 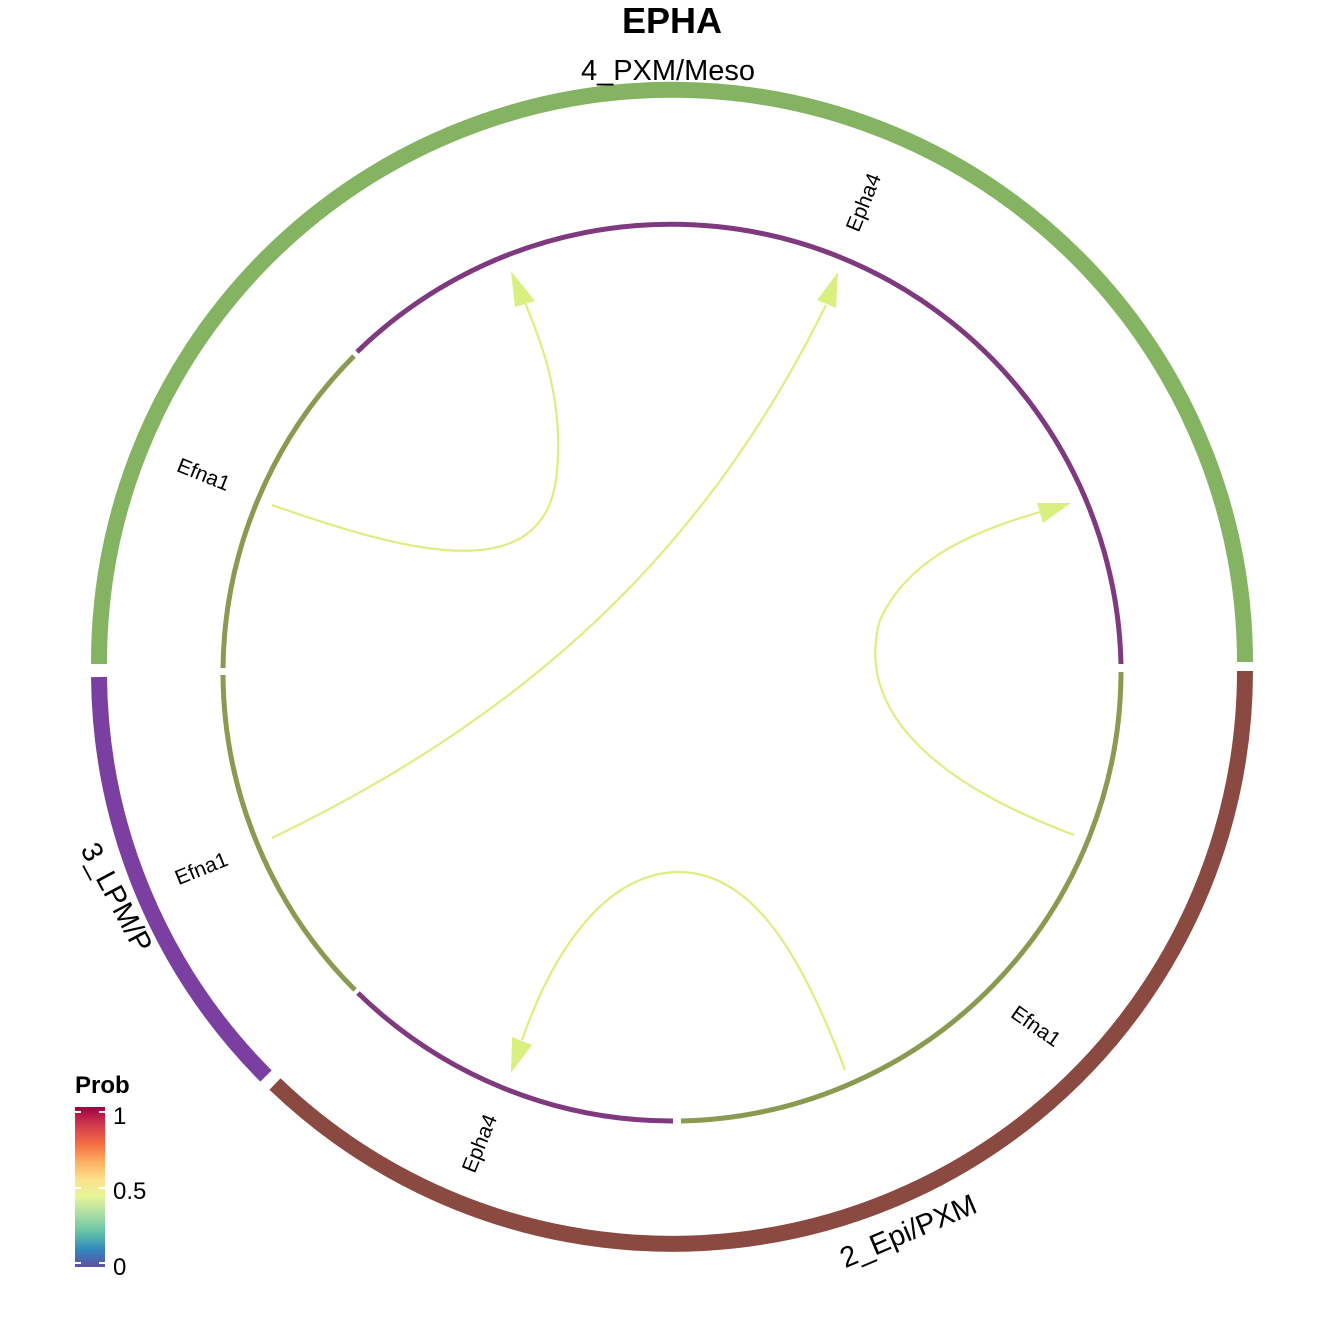 I want to click on legend-tick-1: 1, so click(x=119, y=1116).